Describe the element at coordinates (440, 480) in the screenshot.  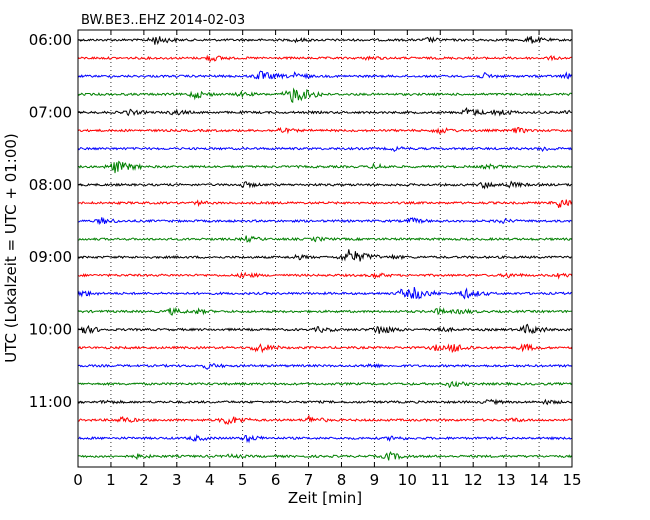
I see `x-tick-label: 11` at that location.